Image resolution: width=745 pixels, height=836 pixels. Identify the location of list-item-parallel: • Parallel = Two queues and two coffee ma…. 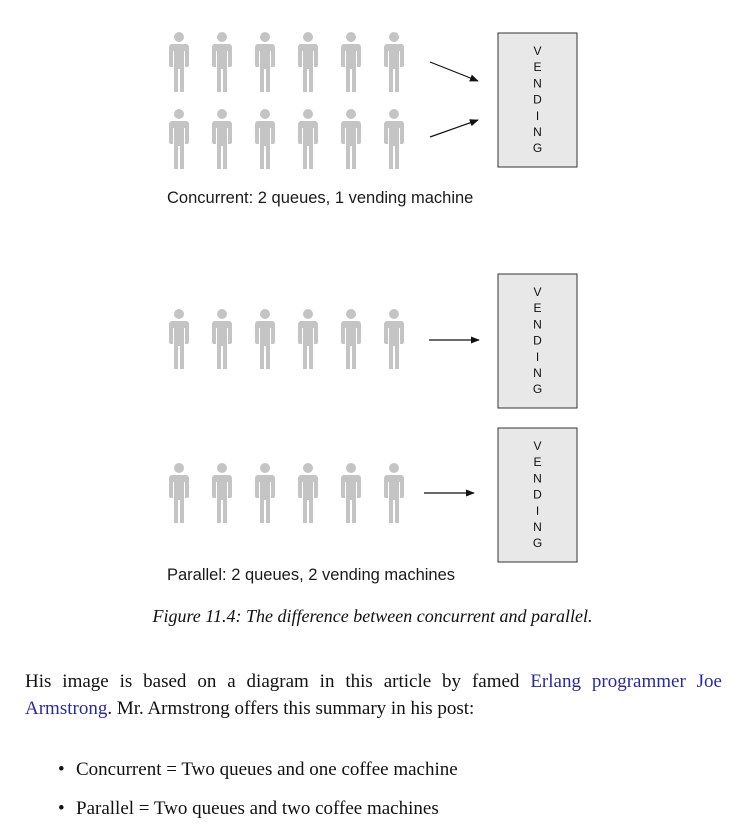
(258, 814).